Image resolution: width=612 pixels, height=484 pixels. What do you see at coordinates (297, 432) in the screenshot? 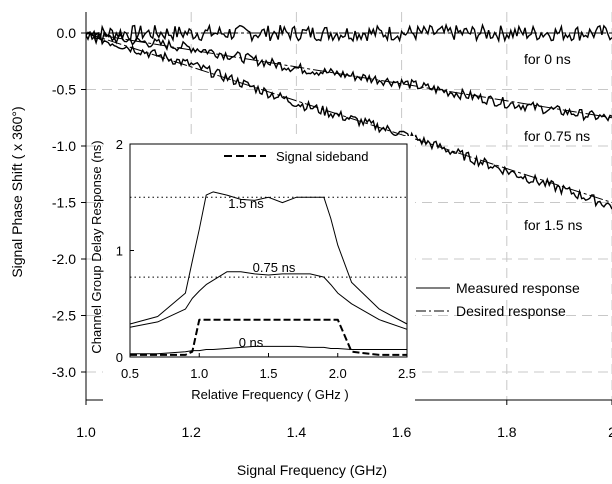
I see `main-x-tick-label: 1.4` at bounding box center [297, 432].